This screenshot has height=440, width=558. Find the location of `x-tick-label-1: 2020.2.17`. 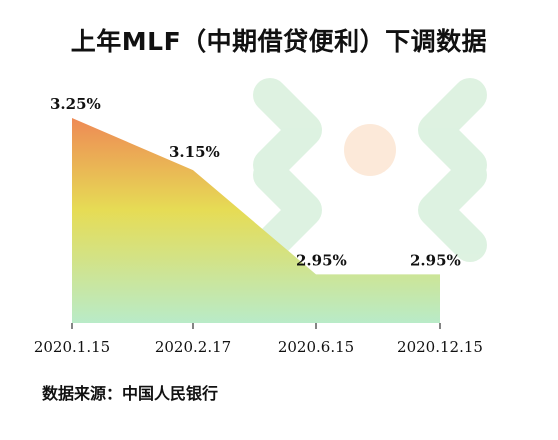

x-tick-label-1: 2020.2.17 is located at coordinates (193, 347).